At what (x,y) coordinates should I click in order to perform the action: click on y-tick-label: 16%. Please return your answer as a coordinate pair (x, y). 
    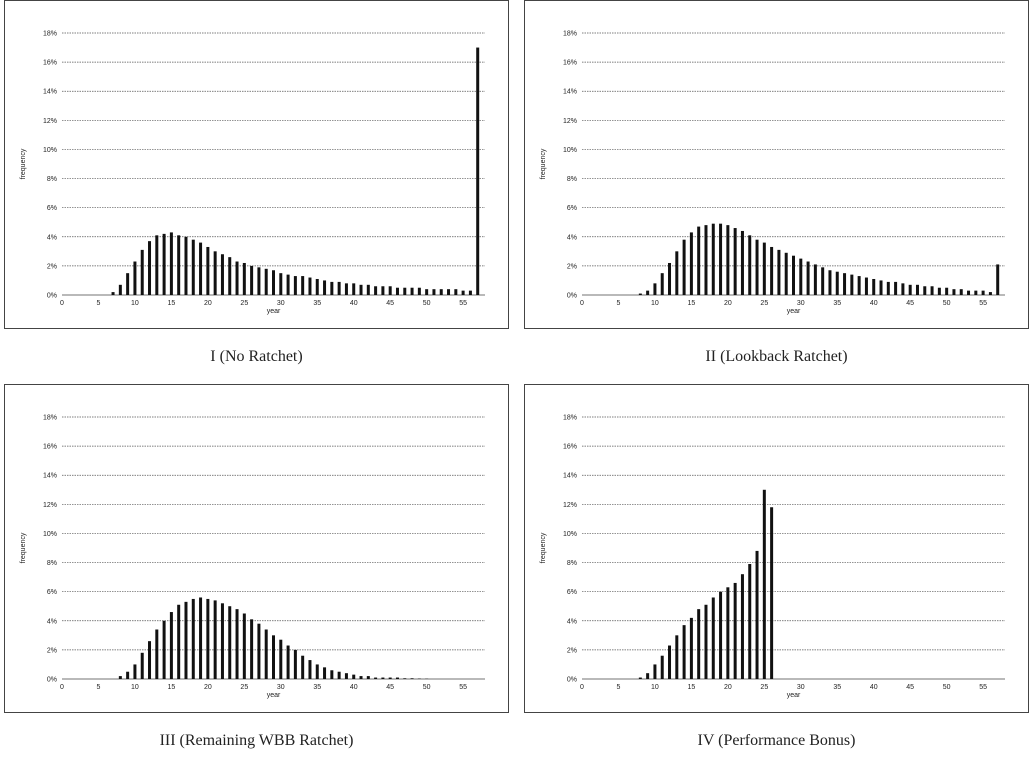
    Looking at the image, I should click on (570, 447).